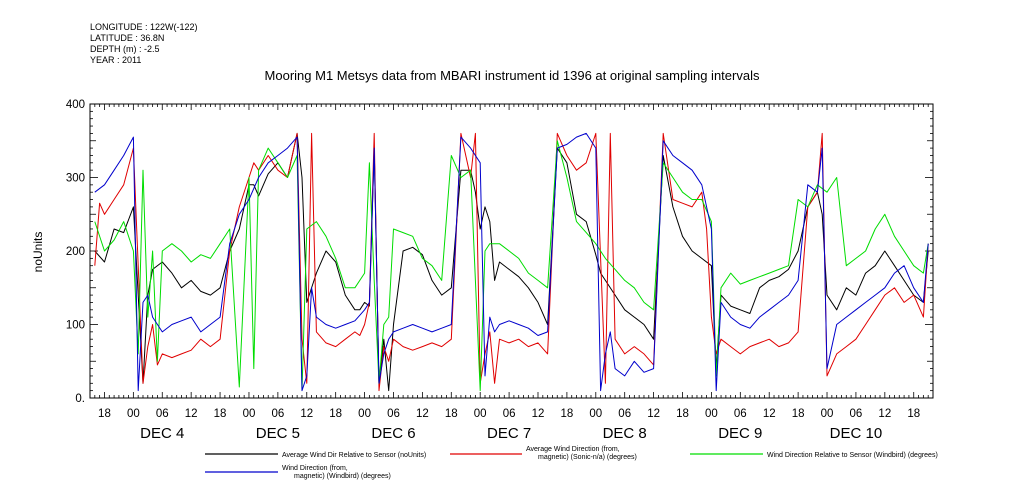  What do you see at coordinates (75, 179) in the screenshot?
I see `y-tick-label: 300` at bounding box center [75, 179].